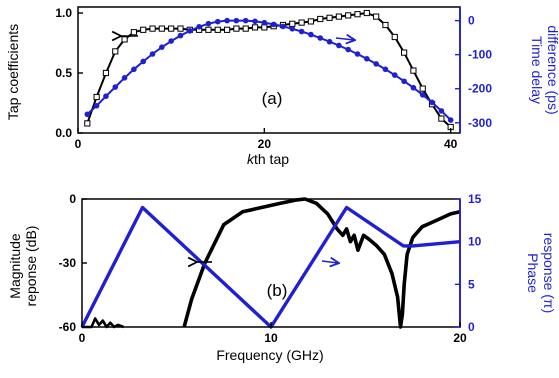 This screenshot has width=559, height=378. Describe the element at coordinates (277, 290) in the screenshot. I see `panel-b-label: (b)` at that location.